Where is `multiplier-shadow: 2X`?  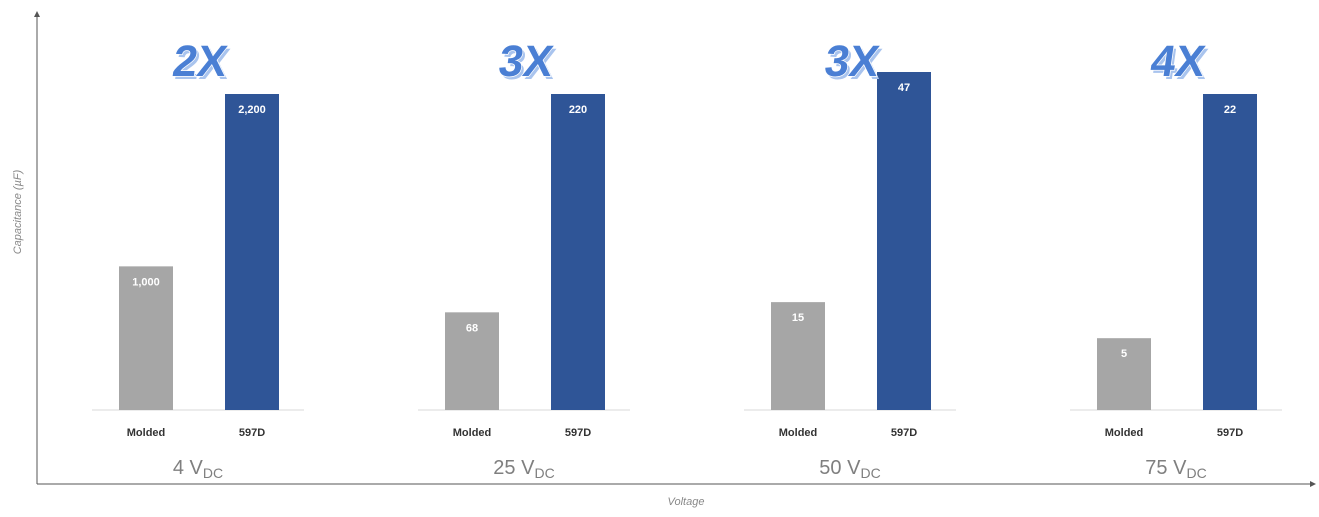
multiplier-shadow: 2X is located at coordinates (202, 64).